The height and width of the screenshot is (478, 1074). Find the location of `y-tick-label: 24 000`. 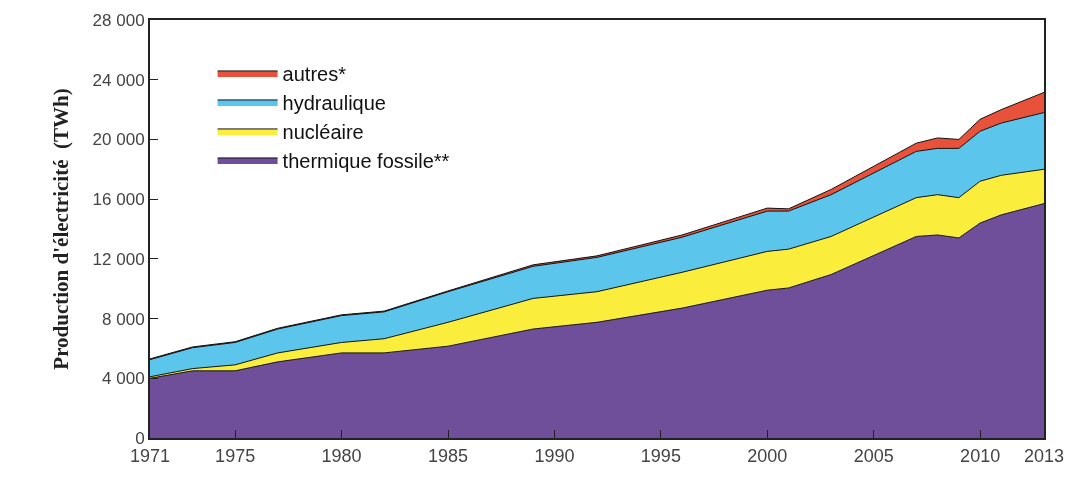

y-tick-label: 24 000 is located at coordinates (118, 80).